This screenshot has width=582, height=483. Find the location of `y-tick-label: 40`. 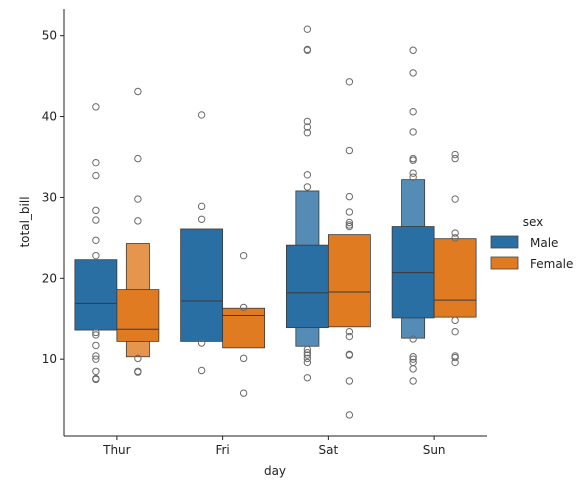

y-tick-label: 40 is located at coordinates (49, 117).